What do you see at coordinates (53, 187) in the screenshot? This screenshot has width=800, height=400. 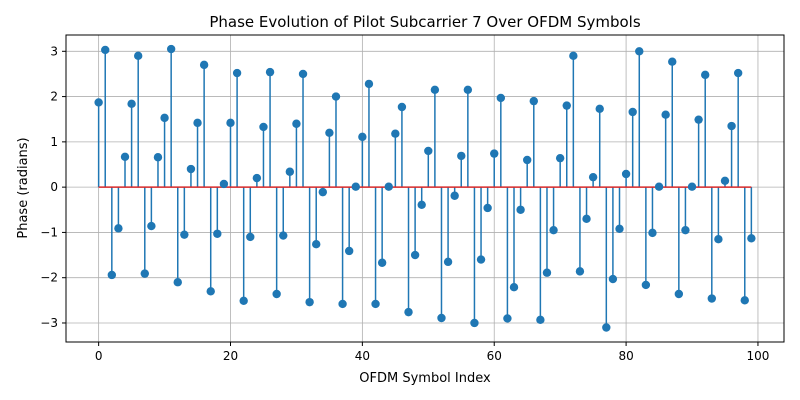 I see `y-axis-ticks: −3 −2 −1 0 1 2 3` at bounding box center [53, 187].